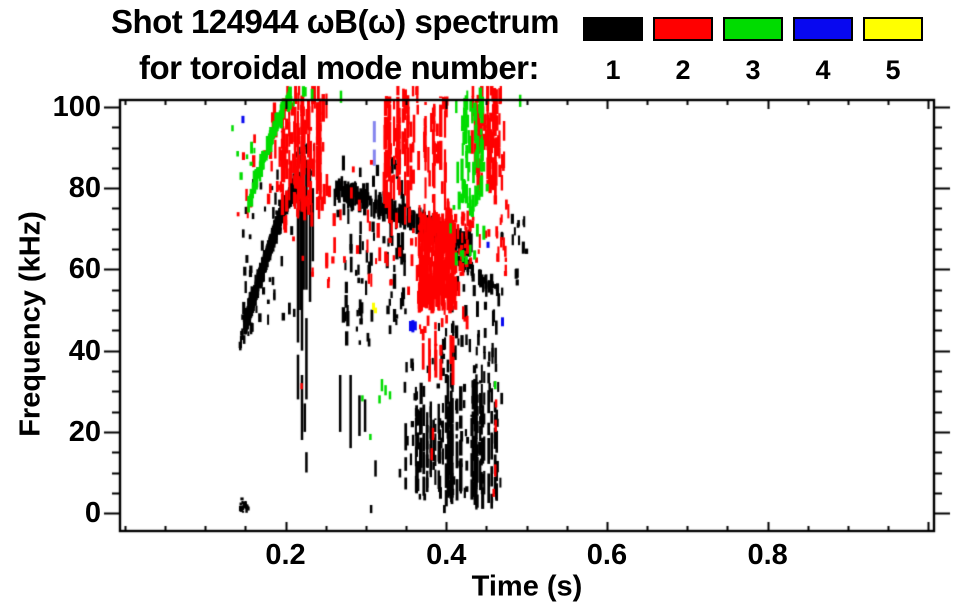 This screenshot has width=963, height=615. Describe the element at coordinates (613, 70) in the screenshot. I see `legend-label-mode-1: 1` at that location.